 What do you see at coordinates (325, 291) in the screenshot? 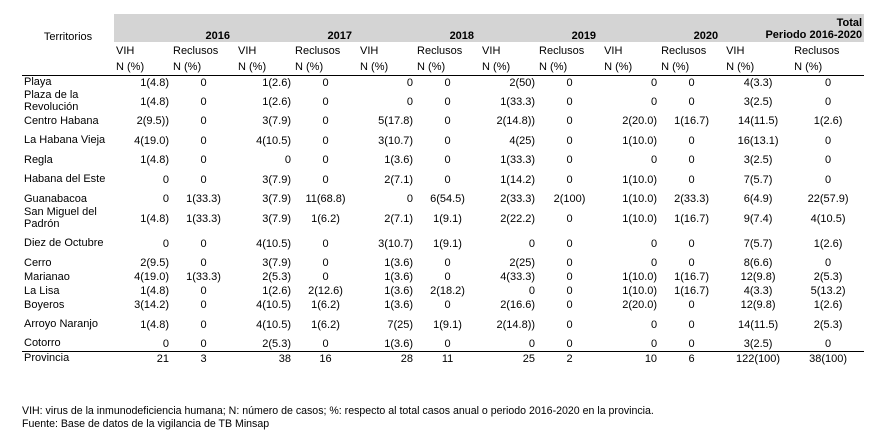
I see `reclusos-value: 2(12.6)` at bounding box center [325, 291].